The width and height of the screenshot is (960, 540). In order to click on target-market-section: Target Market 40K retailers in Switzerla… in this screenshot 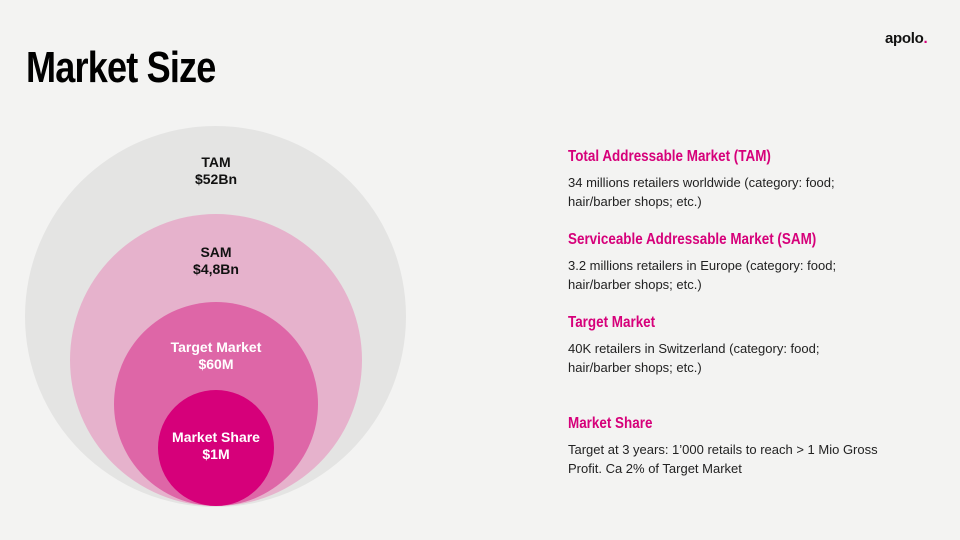, I will do `click(748, 345)`.